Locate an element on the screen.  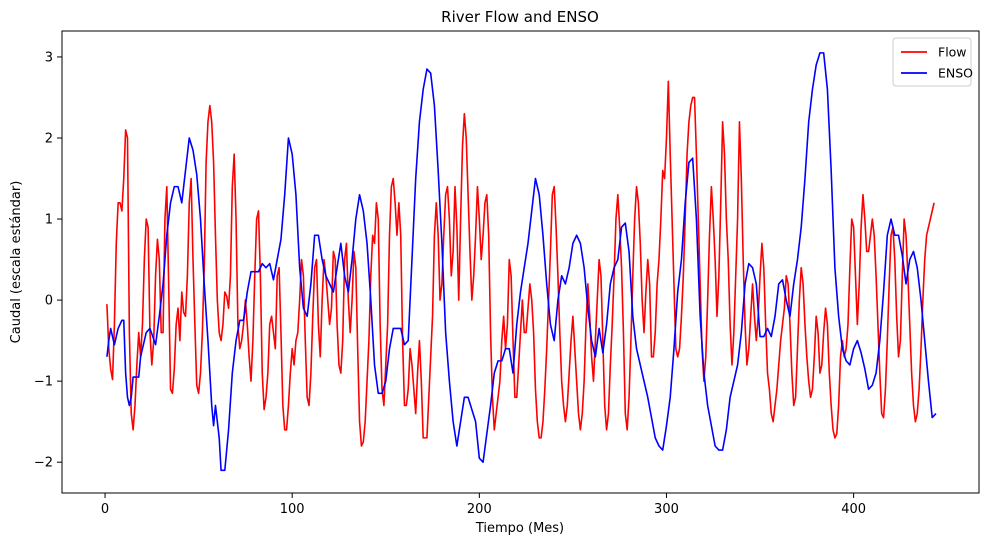
x-axis: 0 100 200 300 400 is located at coordinates (483, 505).